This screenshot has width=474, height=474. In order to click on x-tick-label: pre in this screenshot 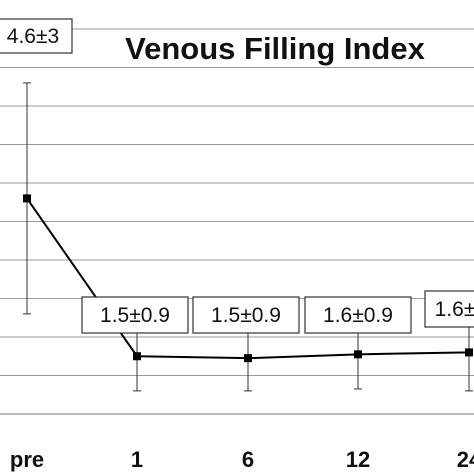, I will do `click(27, 459)`.